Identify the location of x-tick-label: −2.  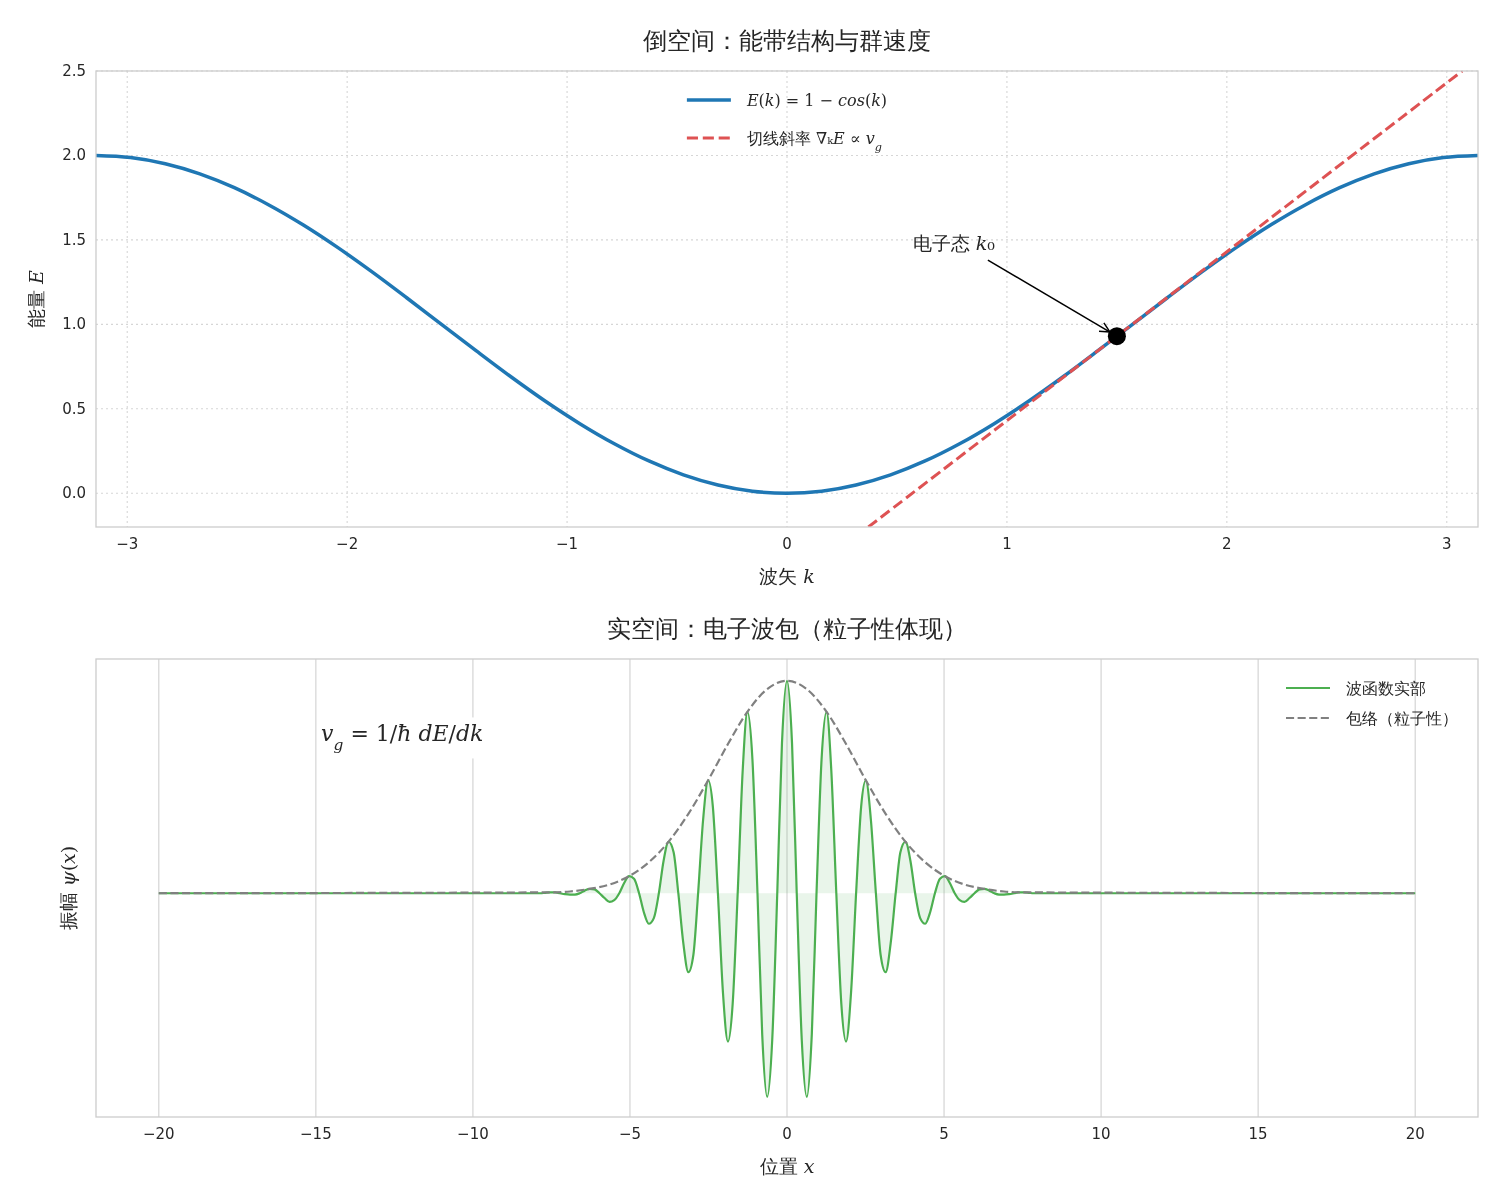
(347, 544).